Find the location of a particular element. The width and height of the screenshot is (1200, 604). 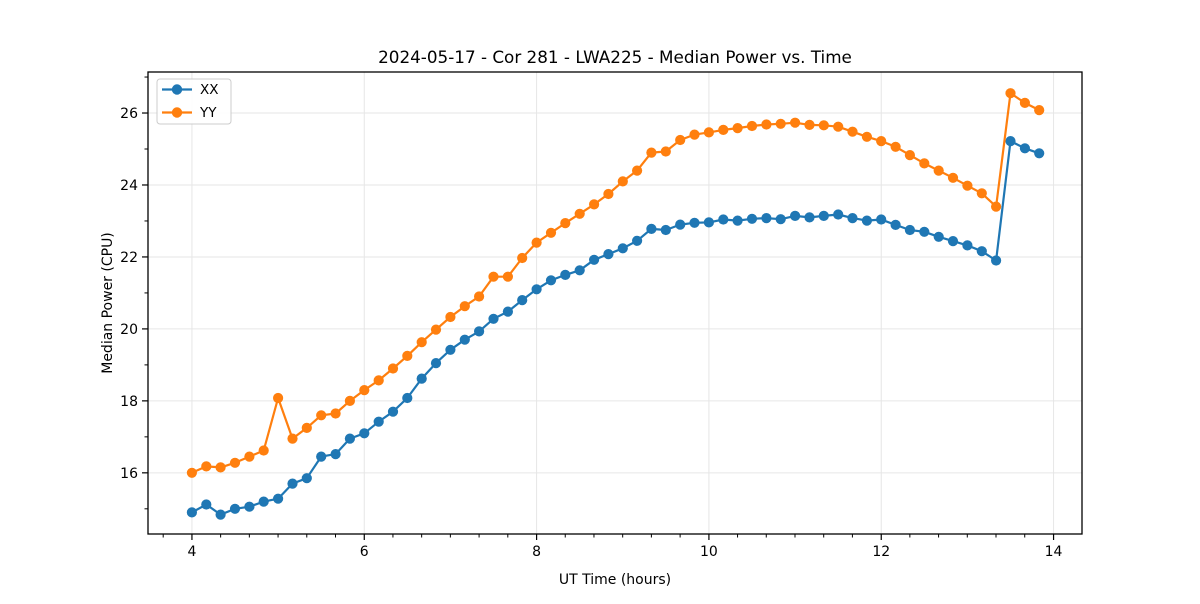

legend-marker-xx-icon is located at coordinates (177, 89).